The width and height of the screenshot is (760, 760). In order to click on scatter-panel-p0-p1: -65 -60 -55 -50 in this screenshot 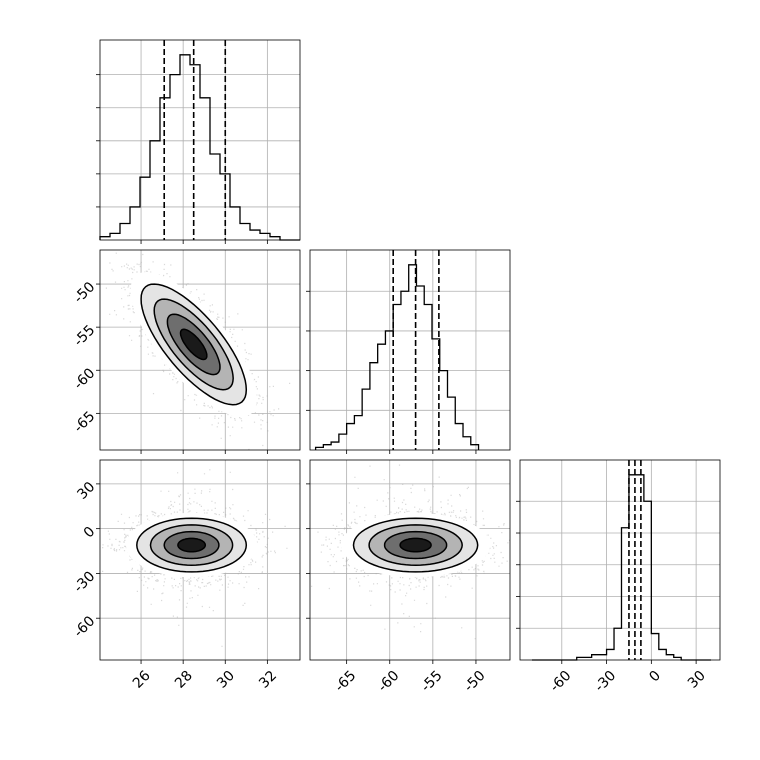, I will do `click(186, 351)`.